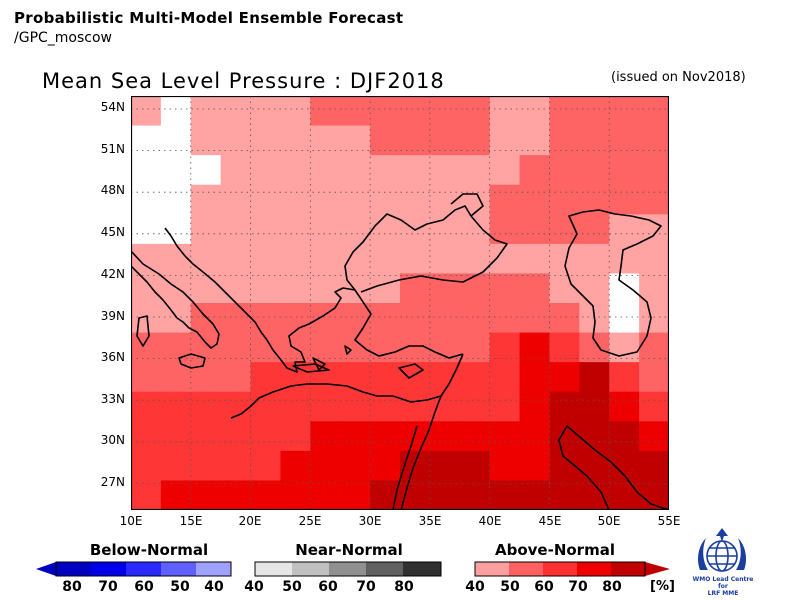 The height and width of the screenshot is (600, 800). I want to click on logo-caption-line-1: WMO Lead Centre for, so click(723, 583).